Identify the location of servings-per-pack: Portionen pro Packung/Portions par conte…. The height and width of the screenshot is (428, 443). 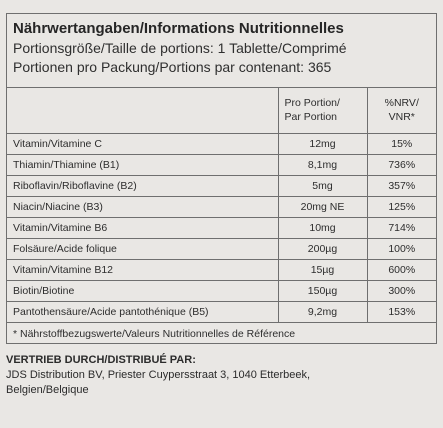
(172, 67).